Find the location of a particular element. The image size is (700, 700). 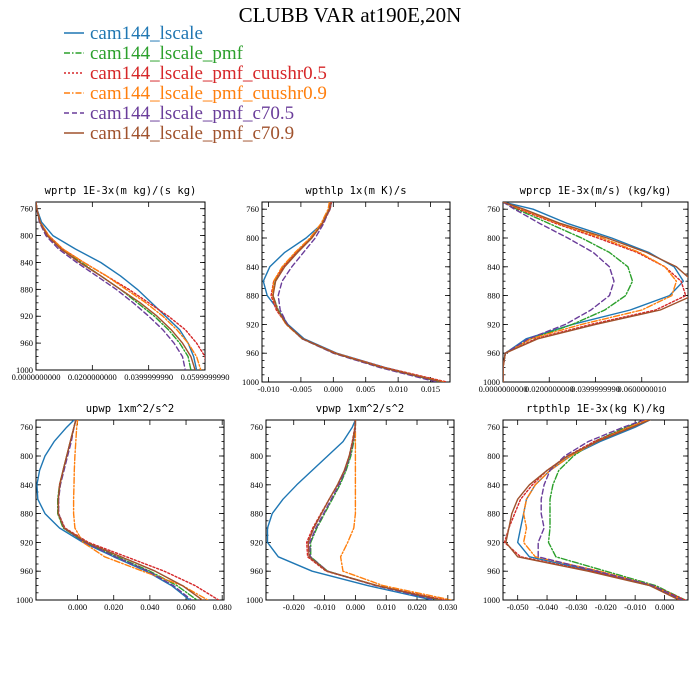

legend-entry: cam144_lscale_pmf_cuushr0.5 is located at coordinates (208, 73).